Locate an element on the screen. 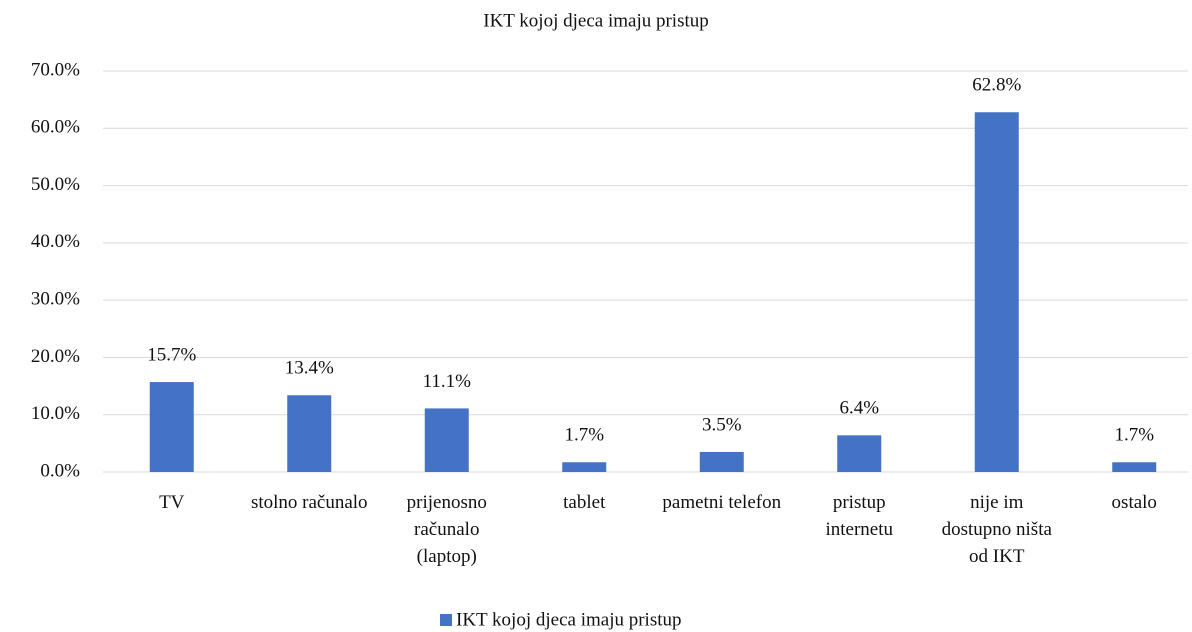 This screenshot has width=1192, height=632. x-tick-label: pametni telefon is located at coordinates (721, 502).